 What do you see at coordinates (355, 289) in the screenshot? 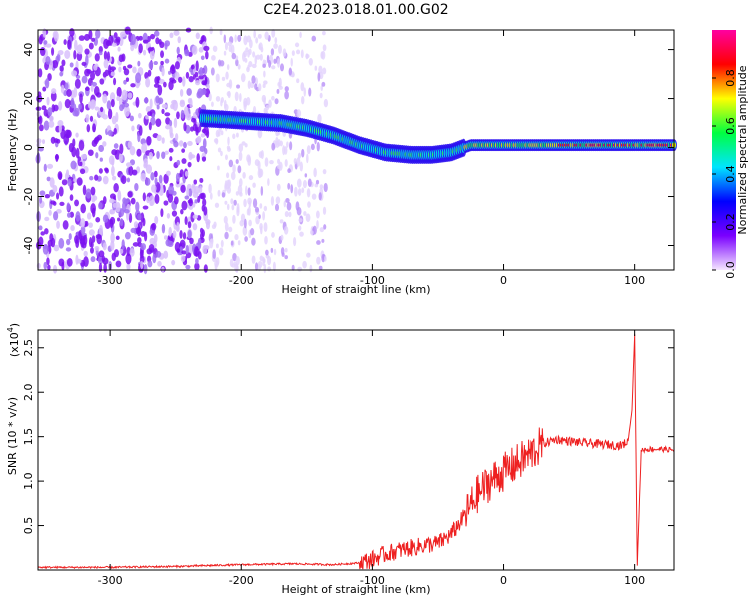
I see `spectrogram-x-axis-label: Height of straight line (km)` at bounding box center [355, 289].